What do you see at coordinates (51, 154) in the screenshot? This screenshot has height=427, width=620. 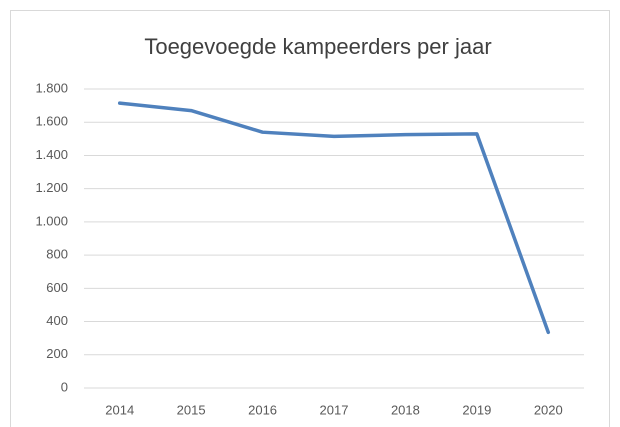 I see `y-tick-label: 1.400` at bounding box center [51, 154].